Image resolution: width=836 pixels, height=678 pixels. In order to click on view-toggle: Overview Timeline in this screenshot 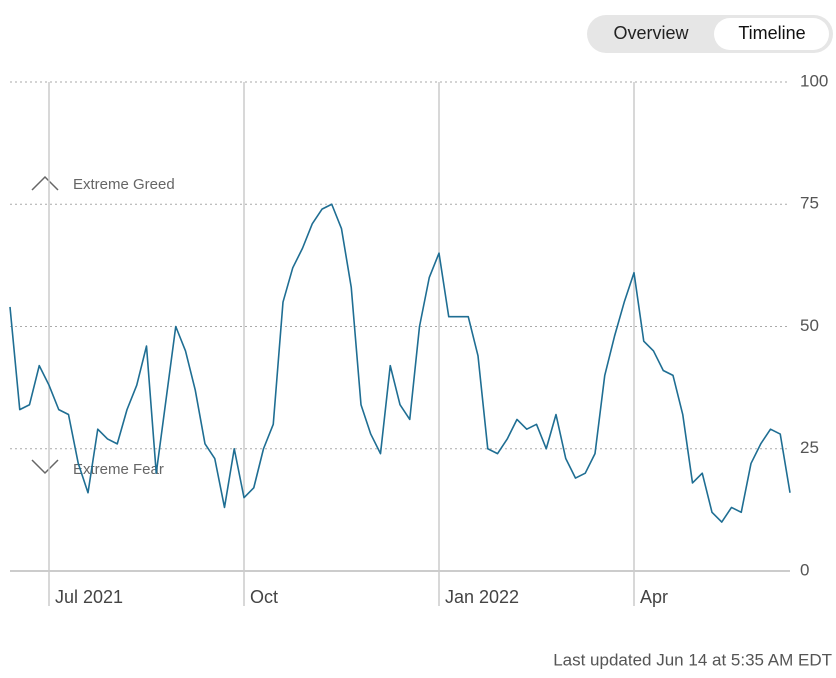, I will do `click(710, 34)`.